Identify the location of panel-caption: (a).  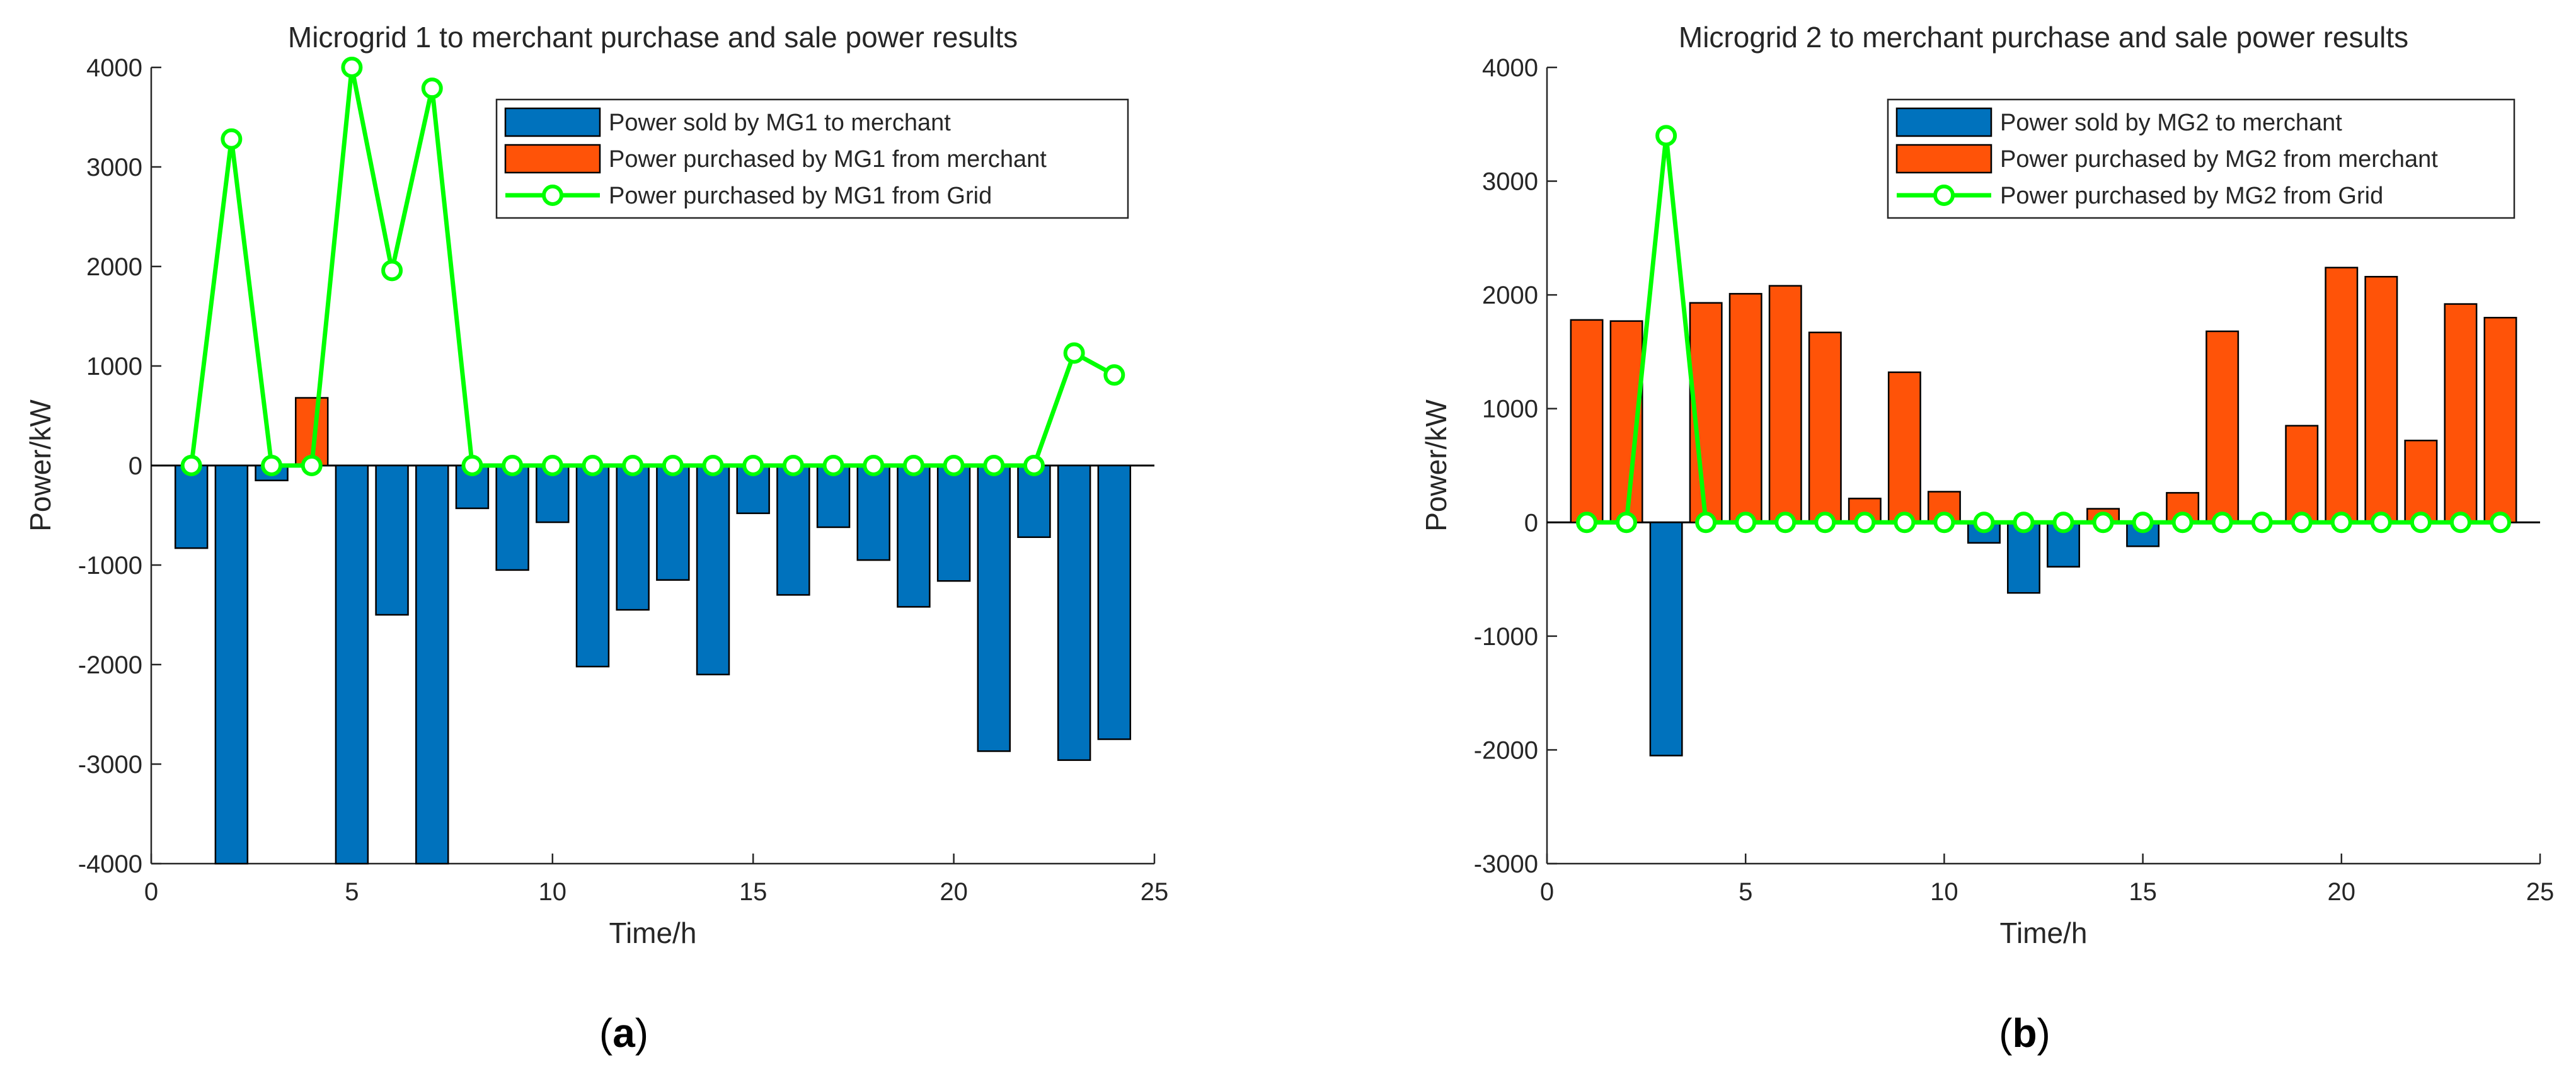
(623, 1033).